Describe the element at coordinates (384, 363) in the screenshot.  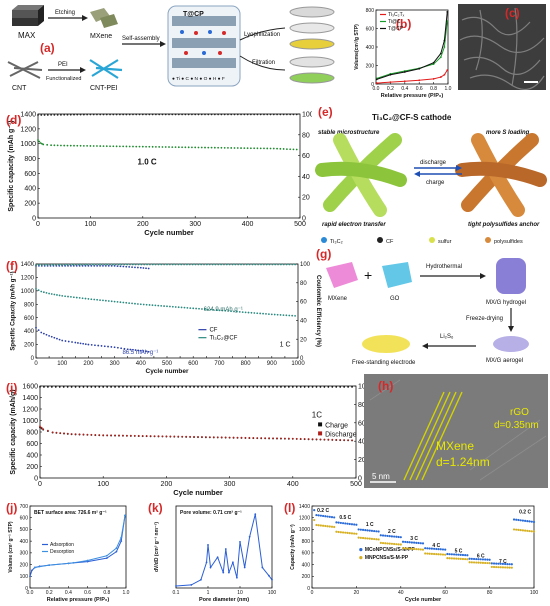
I see `label-free-standing-electrode: Free-standing electrode` at that location.